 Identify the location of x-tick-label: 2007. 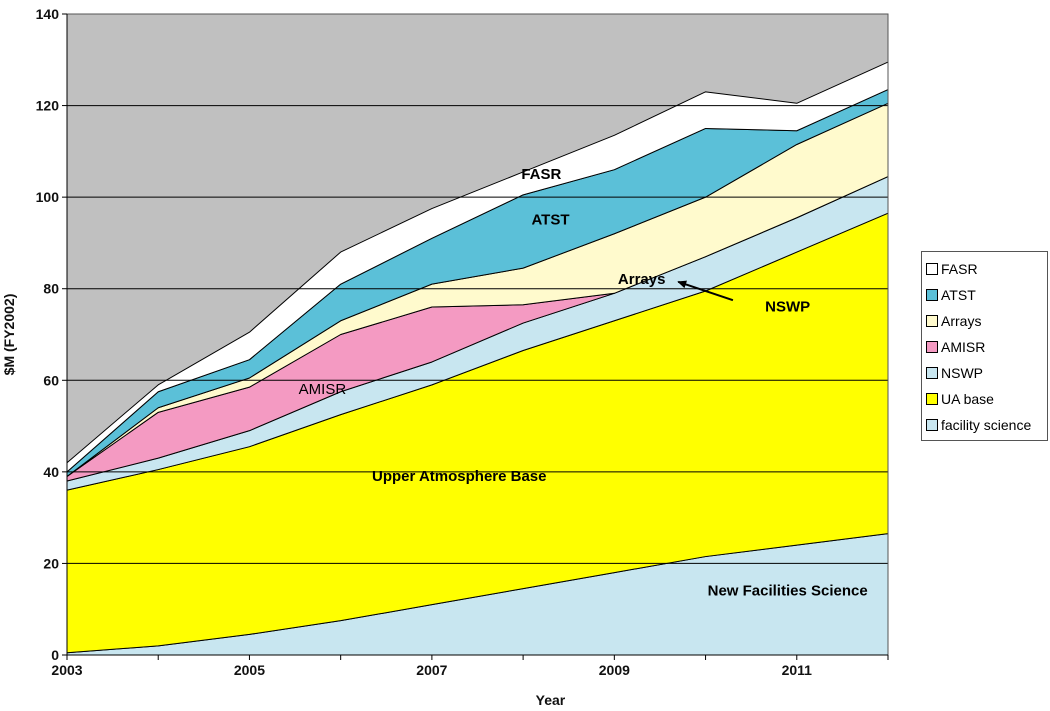
(431, 670).